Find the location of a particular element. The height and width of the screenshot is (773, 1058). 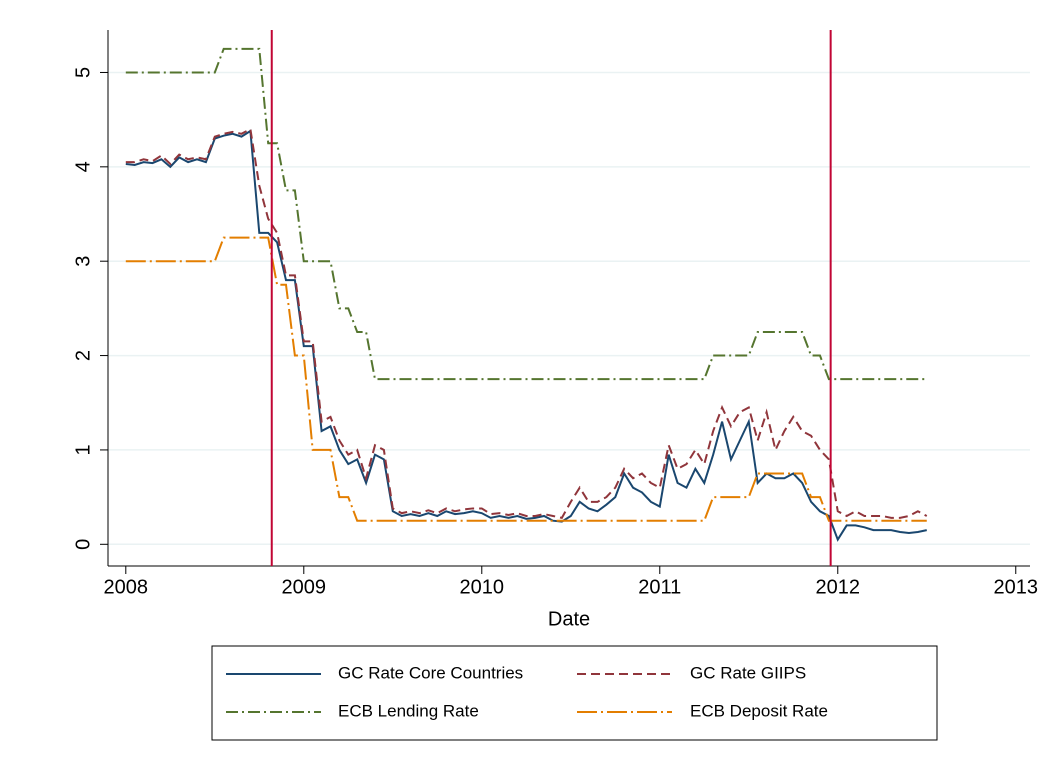

y-tick-label: 2 is located at coordinates (83, 355).